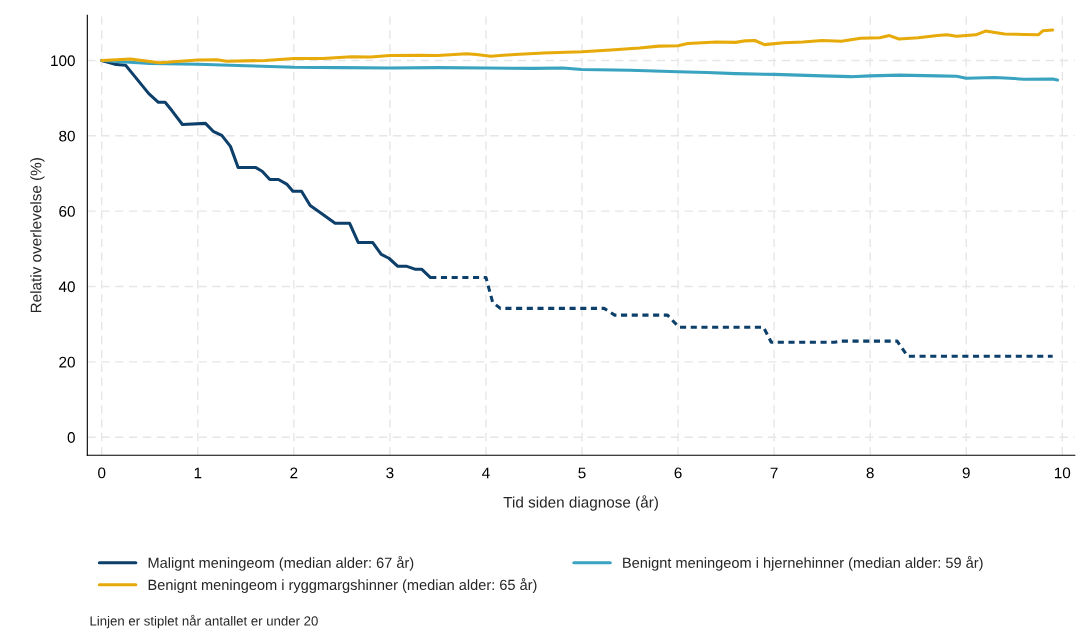 The height and width of the screenshot is (635, 1078). What do you see at coordinates (71, 437) in the screenshot?
I see `y-tick-label: 0` at bounding box center [71, 437].